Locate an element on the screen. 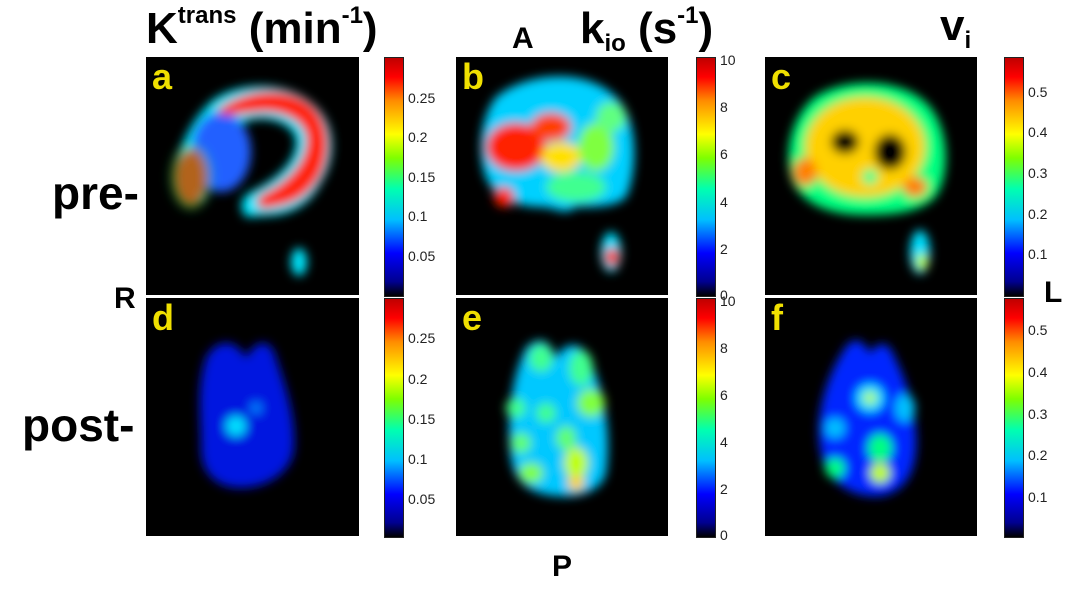 The height and width of the screenshot is (597, 1079). kio-header: kio (s-1) is located at coordinates (646, 30).